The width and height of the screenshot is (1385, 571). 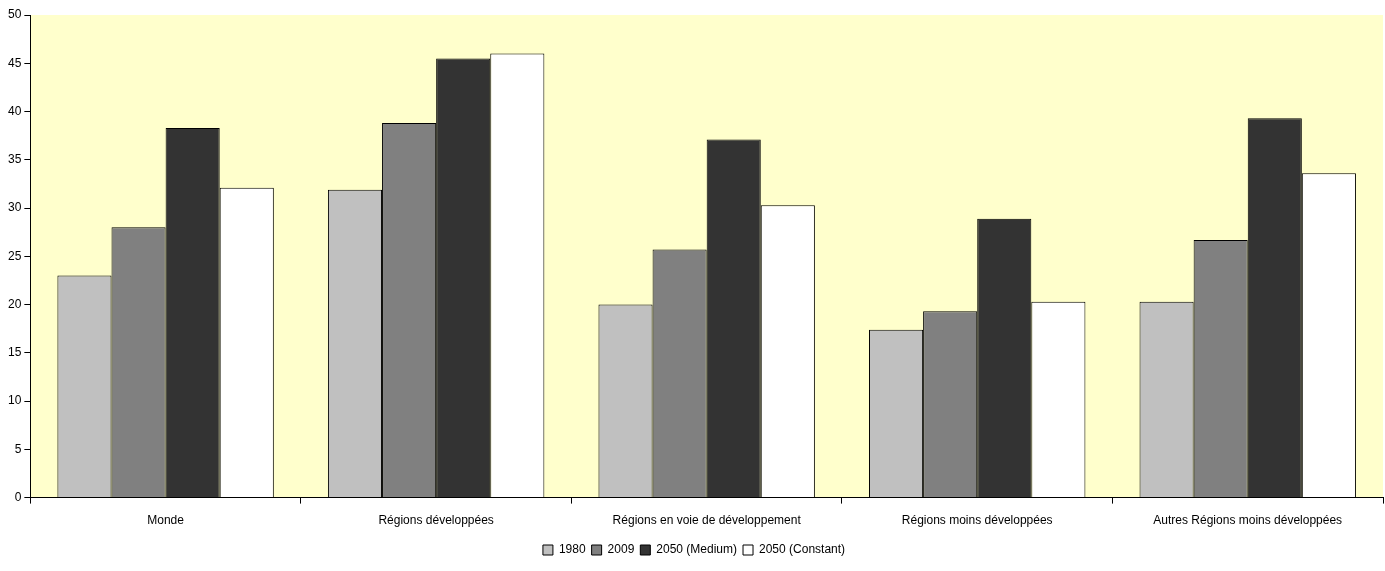 I want to click on legend-label: 2050 (Constant), so click(x=802, y=549).